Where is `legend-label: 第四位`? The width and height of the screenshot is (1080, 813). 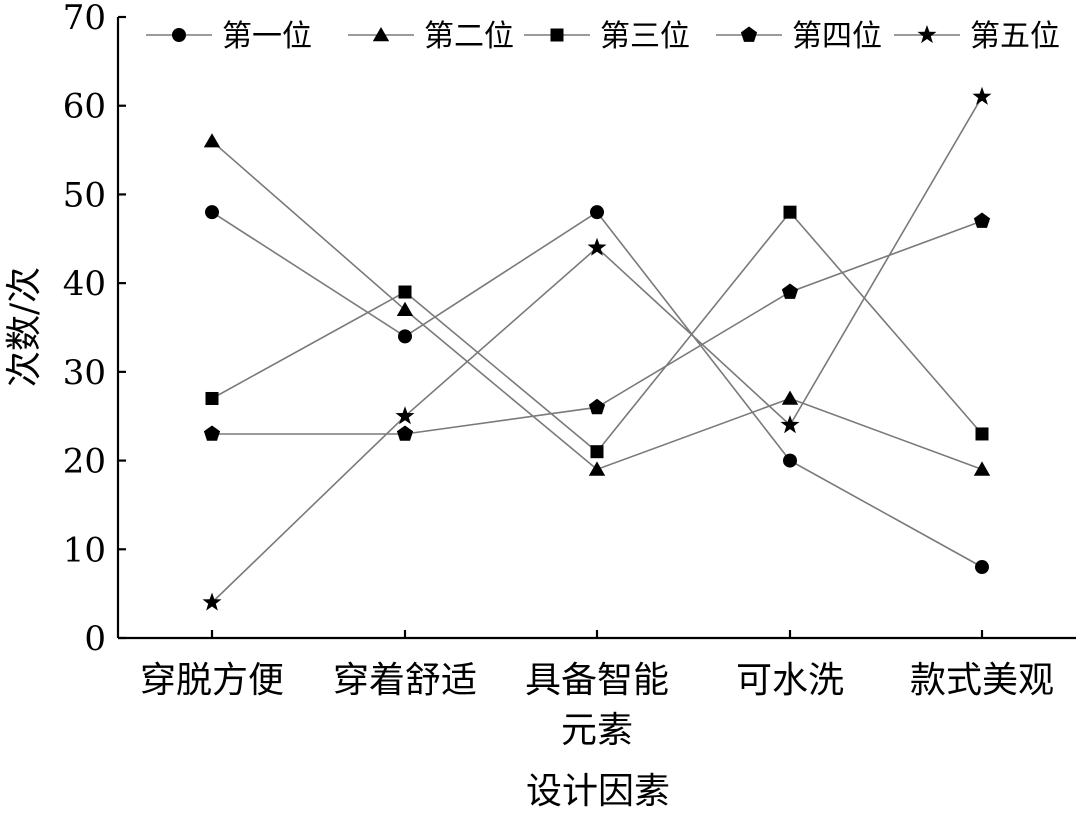
legend-label: 第四位 is located at coordinates (837, 36).